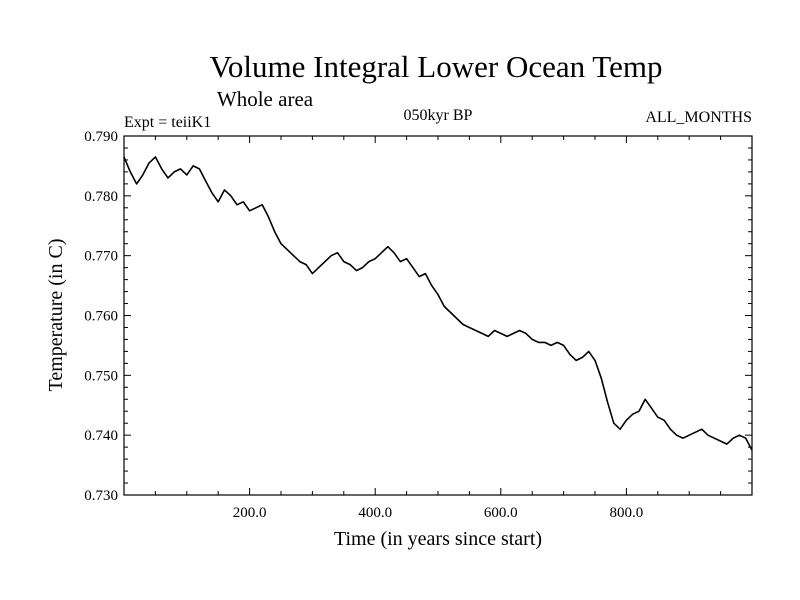 The width and height of the screenshot is (800, 600). What do you see at coordinates (101, 317) in the screenshot?
I see `y-tick-label: 0.760` at bounding box center [101, 317].